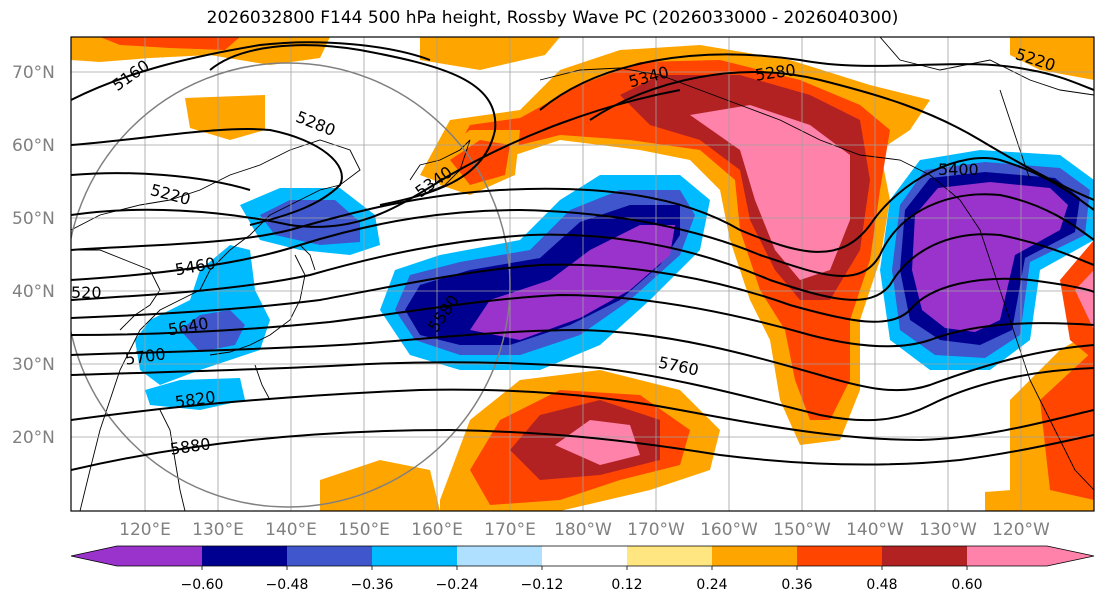 Image resolution: width=1105 pixels, height=604 pixels. I want to click on lat-label: 30°N, so click(33, 365).